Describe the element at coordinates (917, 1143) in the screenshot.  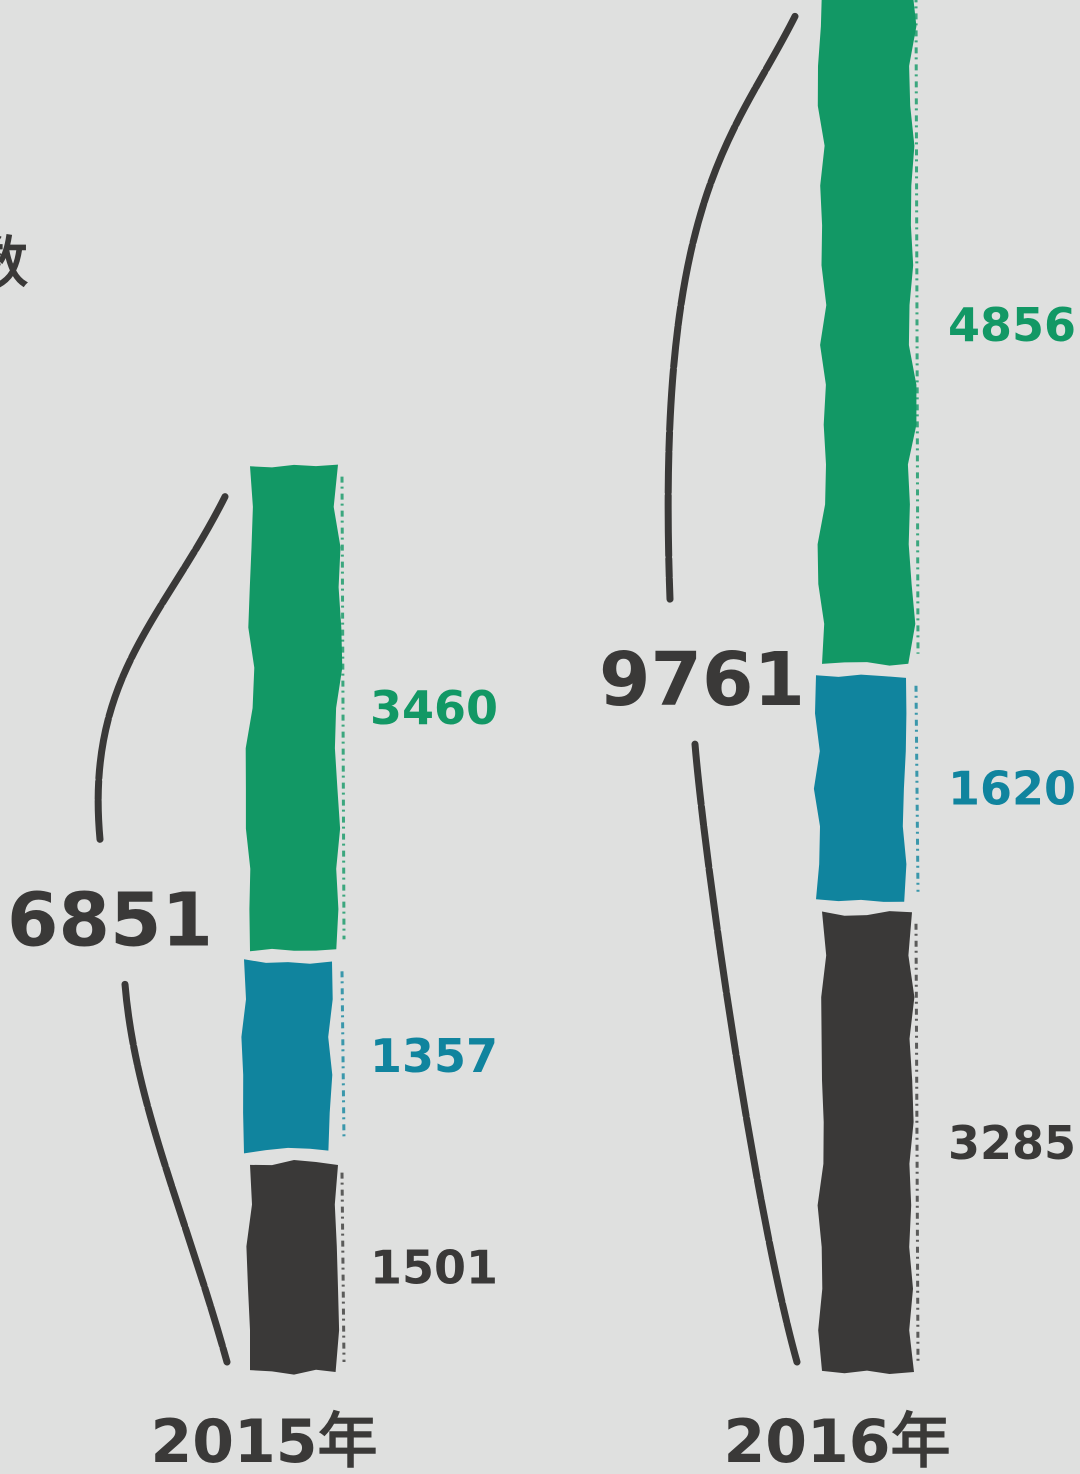
I see `bar-texture-2016年-series-0` at that location.